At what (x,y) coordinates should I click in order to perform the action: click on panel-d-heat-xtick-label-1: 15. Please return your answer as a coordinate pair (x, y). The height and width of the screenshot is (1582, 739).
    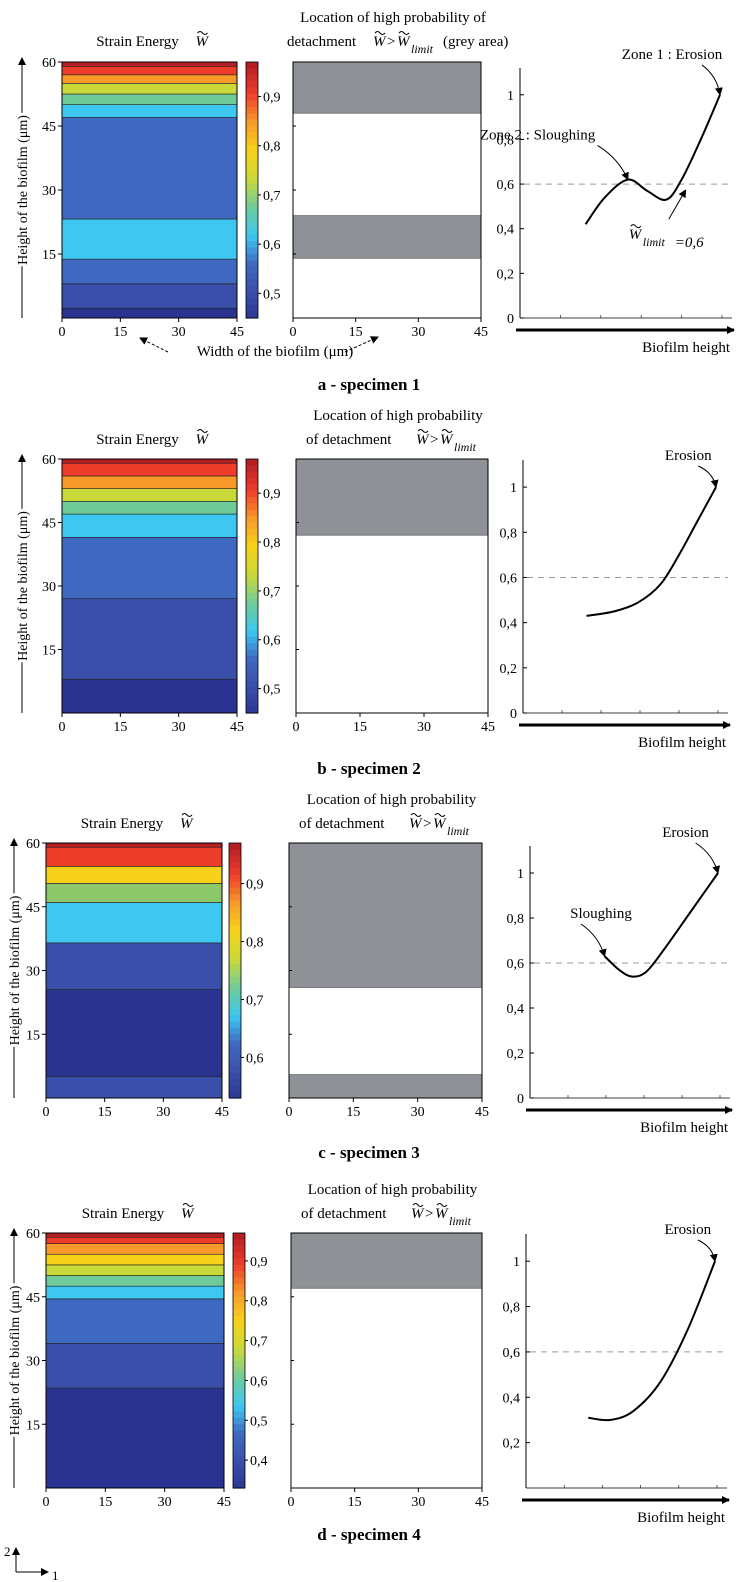
    Looking at the image, I should click on (105, 1502).